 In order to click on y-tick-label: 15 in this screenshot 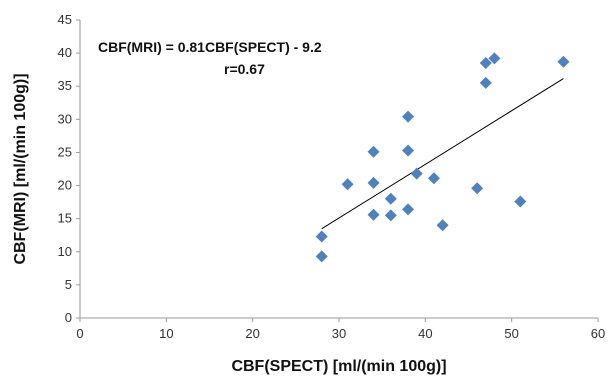, I will do `click(65, 218)`.